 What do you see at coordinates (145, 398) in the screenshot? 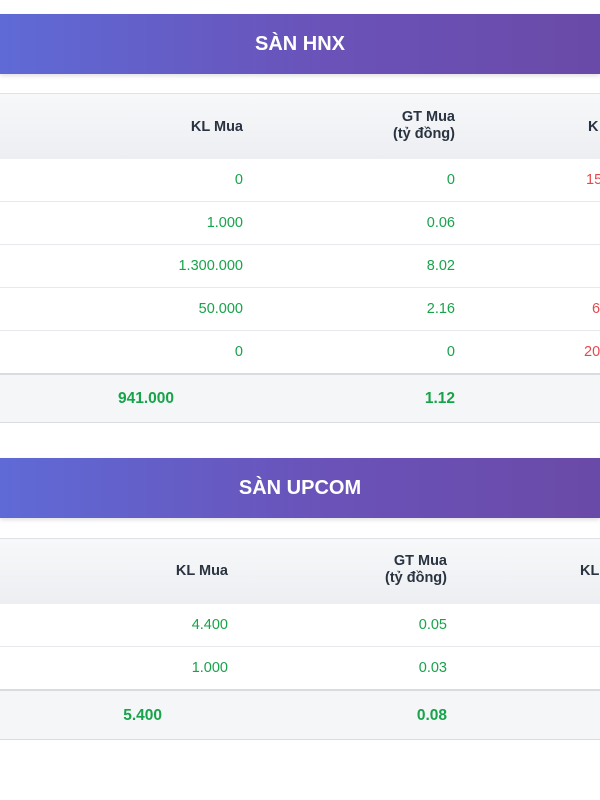
I see `total-kl-mua: 941.000` at bounding box center [145, 398].